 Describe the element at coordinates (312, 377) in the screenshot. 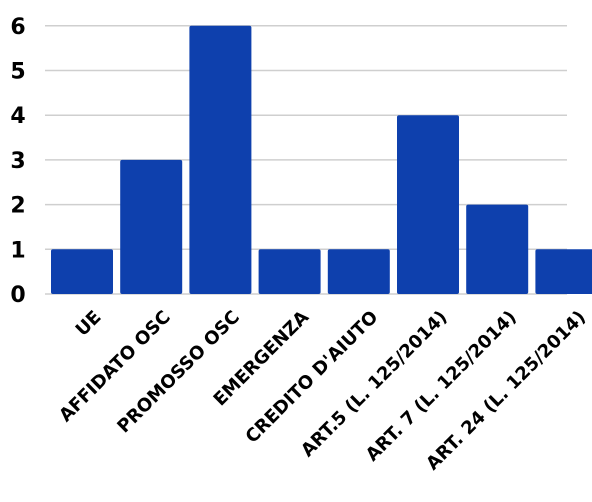

I see `x-category-label-5: CREDITO D'AIUTO` at that location.